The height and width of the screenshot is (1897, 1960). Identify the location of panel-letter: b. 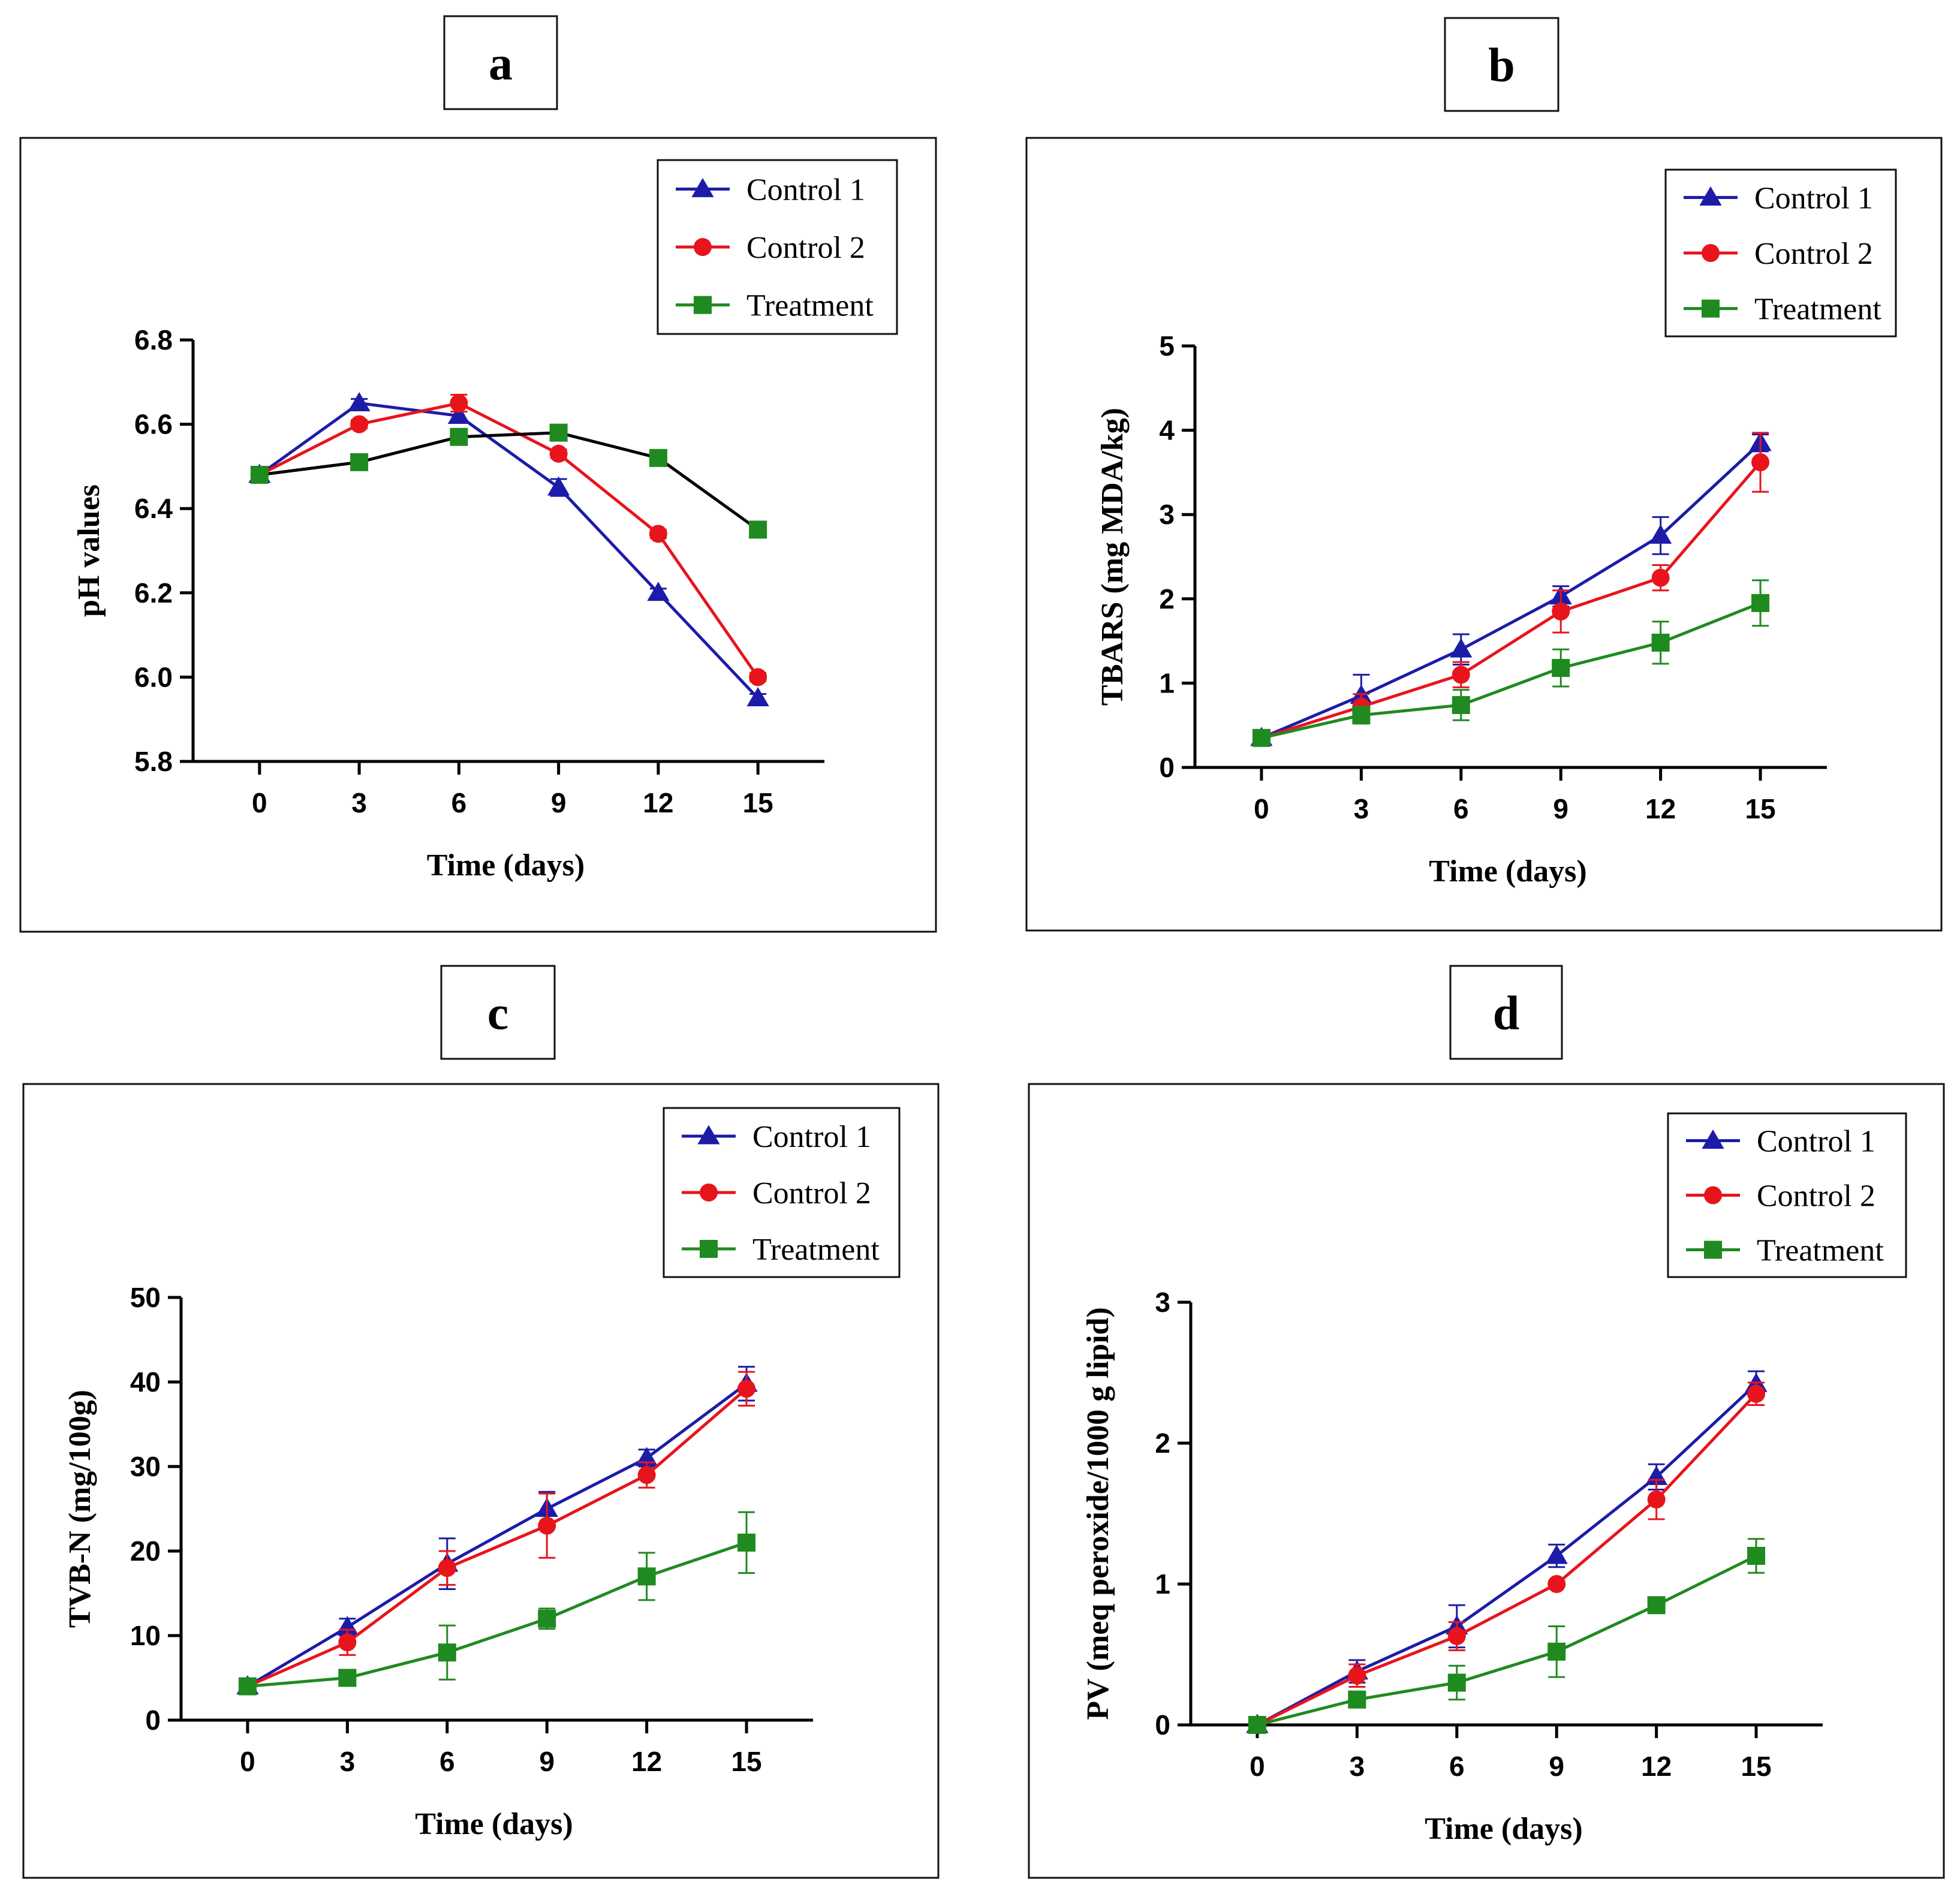
(1501, 66).